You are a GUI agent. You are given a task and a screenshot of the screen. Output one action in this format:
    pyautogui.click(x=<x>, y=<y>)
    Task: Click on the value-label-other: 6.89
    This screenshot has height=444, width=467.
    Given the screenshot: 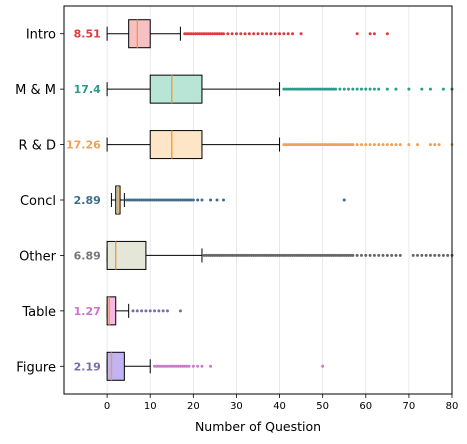 What is the action you would take?
    pyautogui.click(x=87, y=255)
    